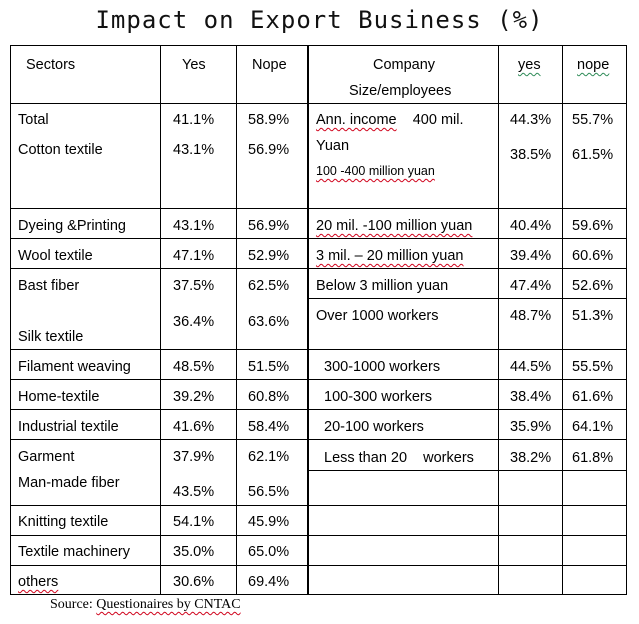  What do you see at coordinates (593, 427) in the screenshot?
I see `company-nope: 64.1%` at bounding box center [593, 427].